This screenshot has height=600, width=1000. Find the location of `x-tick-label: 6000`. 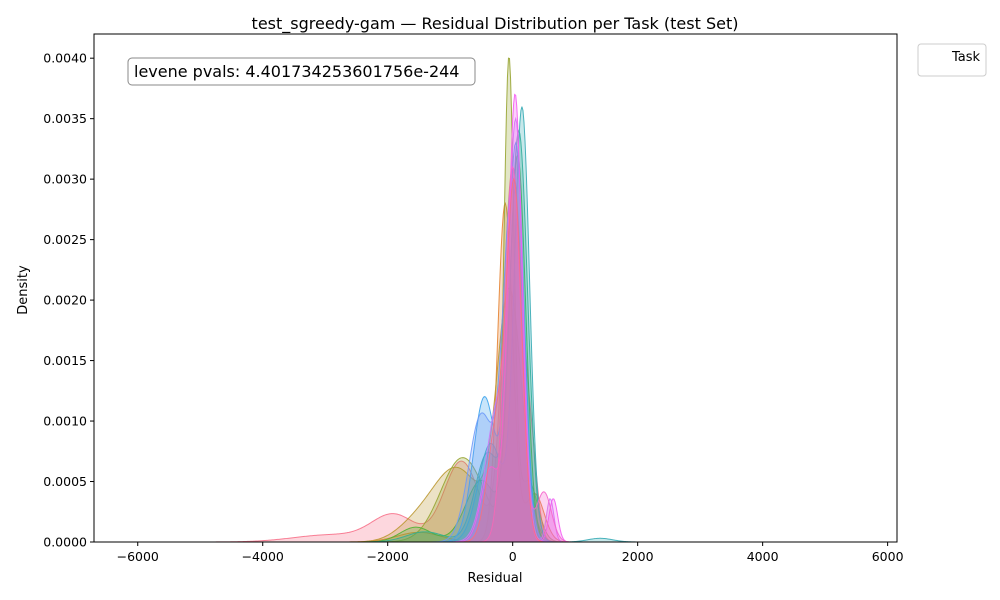

x-tick-label: 6000 is located at coordinates (888, 556).